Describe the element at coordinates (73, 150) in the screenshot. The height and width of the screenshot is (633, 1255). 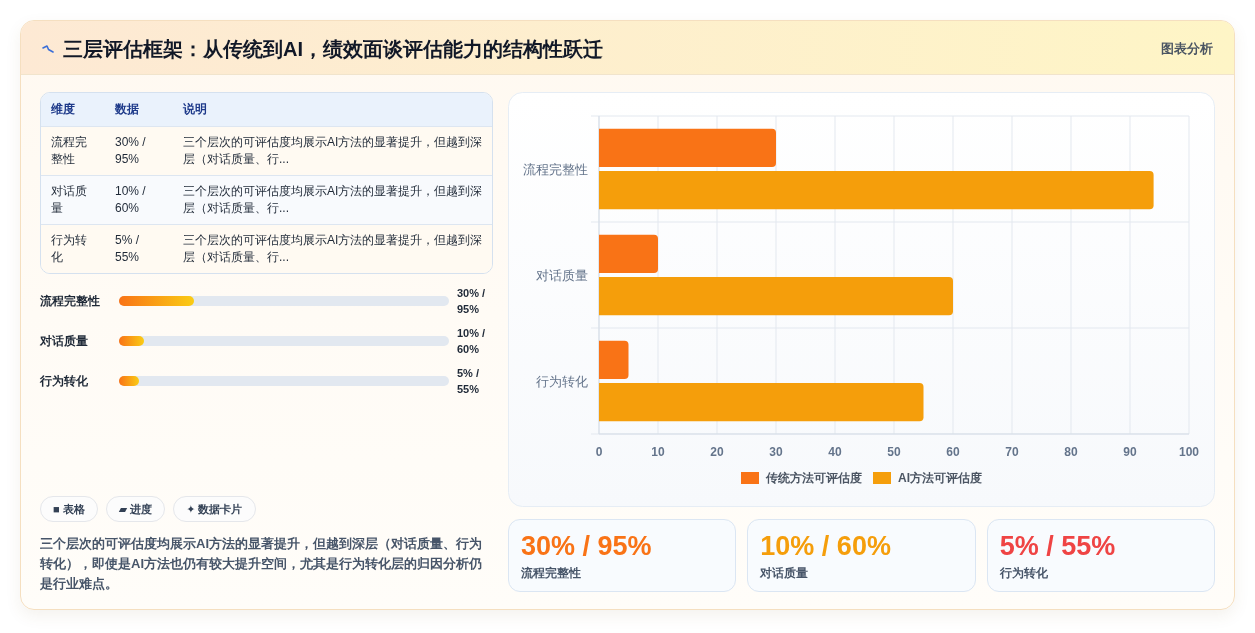
I see `table-cell: 流程完整性` at that location.